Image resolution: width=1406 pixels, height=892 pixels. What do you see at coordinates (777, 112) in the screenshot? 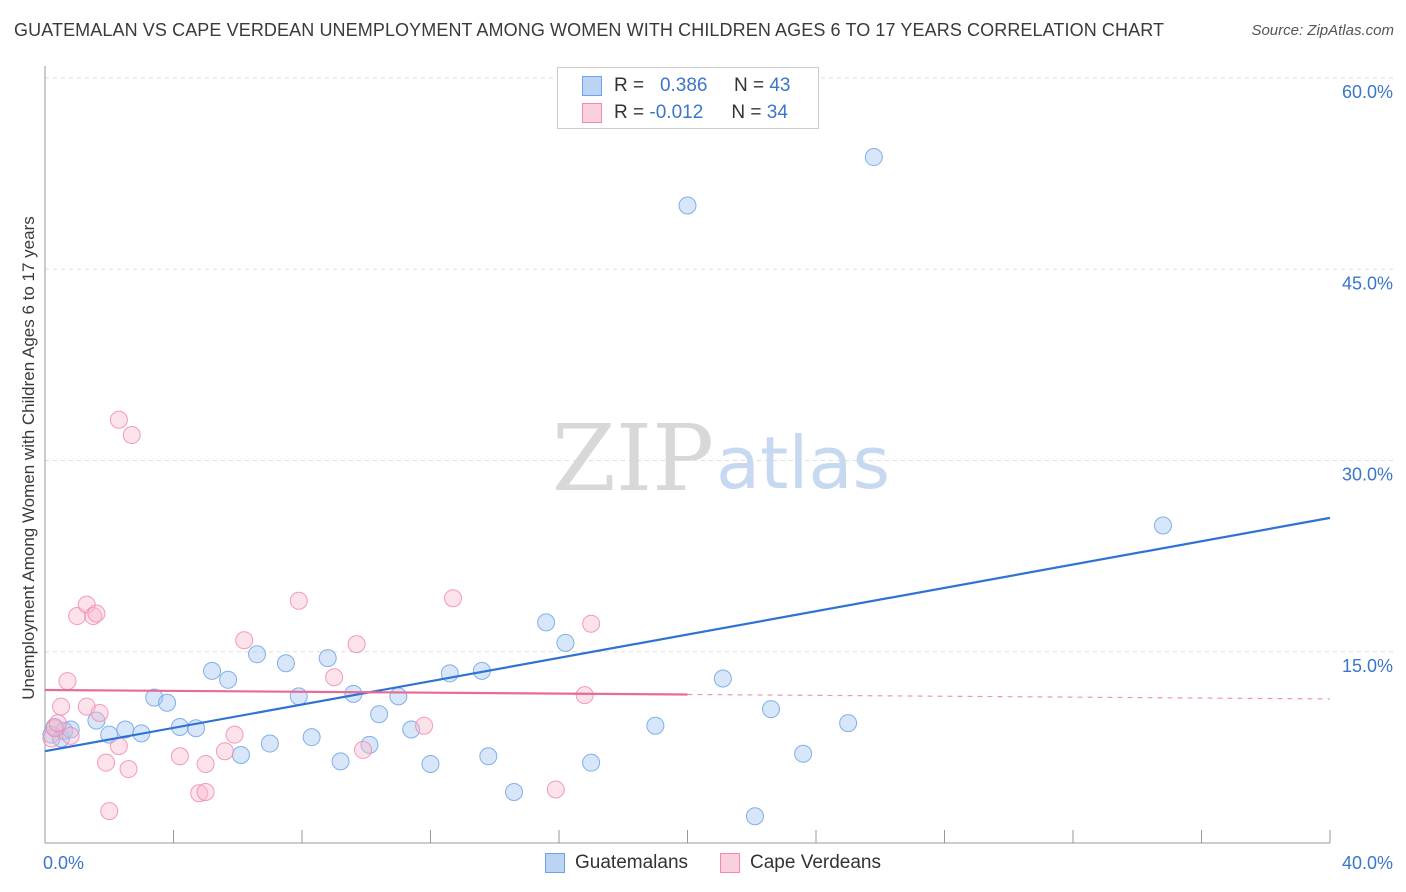
I see `legend-n-value: 34` at bounding box center [777, 112].